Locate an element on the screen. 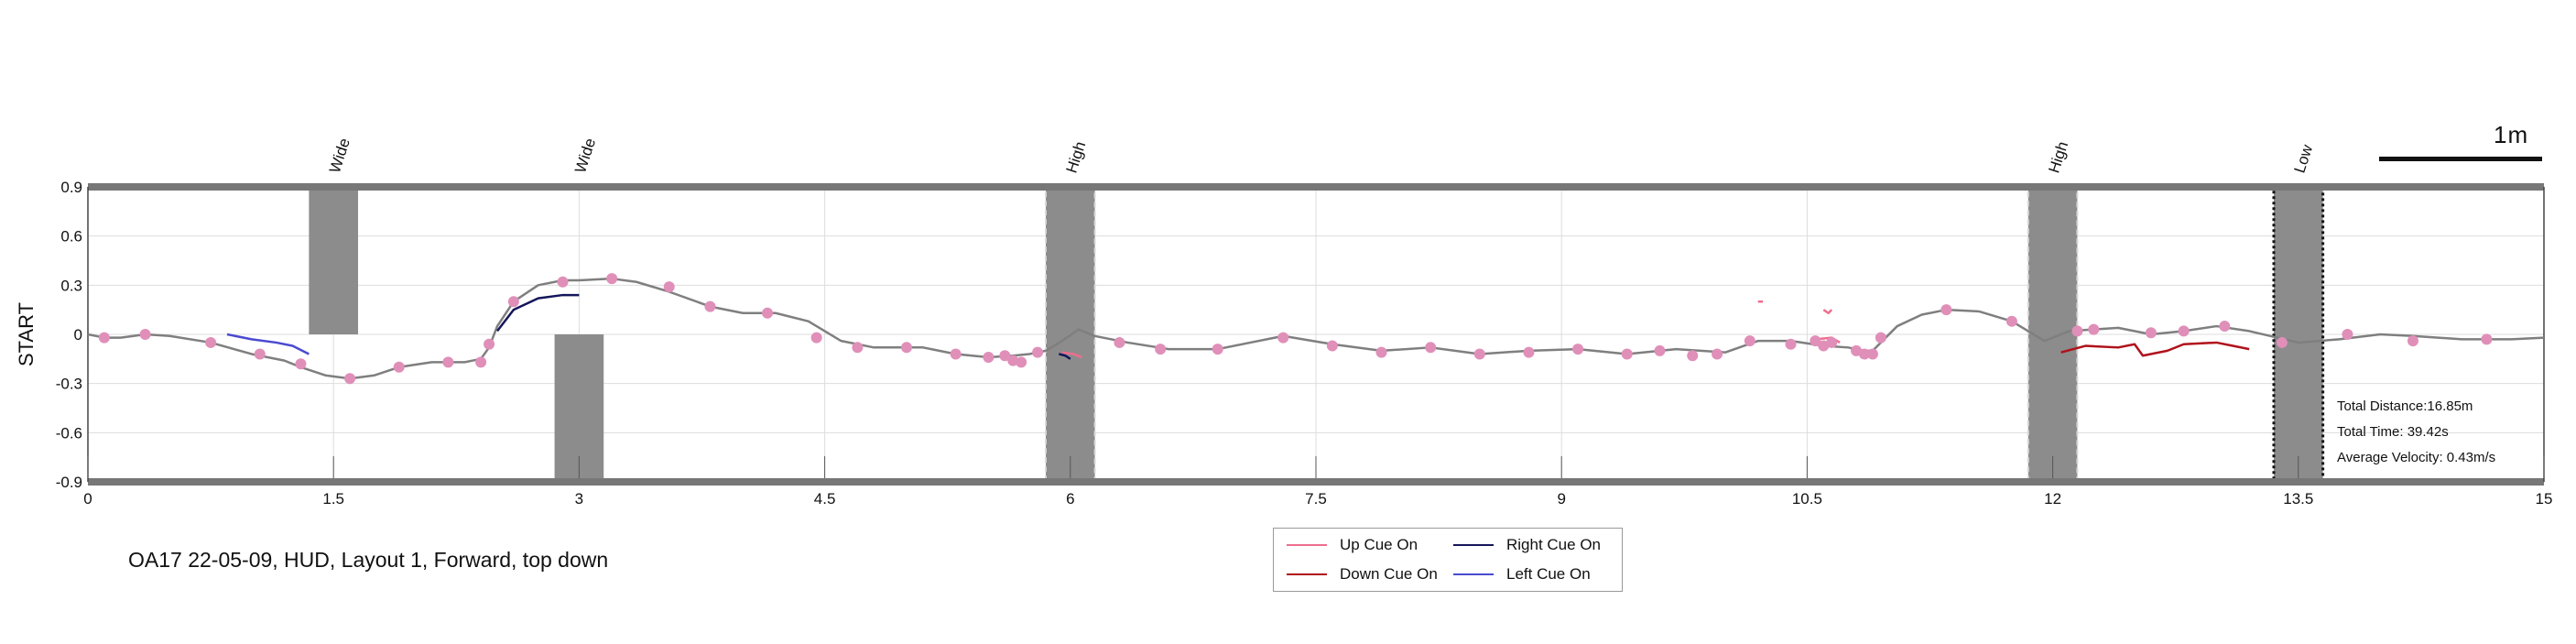  total-time: Total Time: 39.42s is located at coordinates (2393, 432).